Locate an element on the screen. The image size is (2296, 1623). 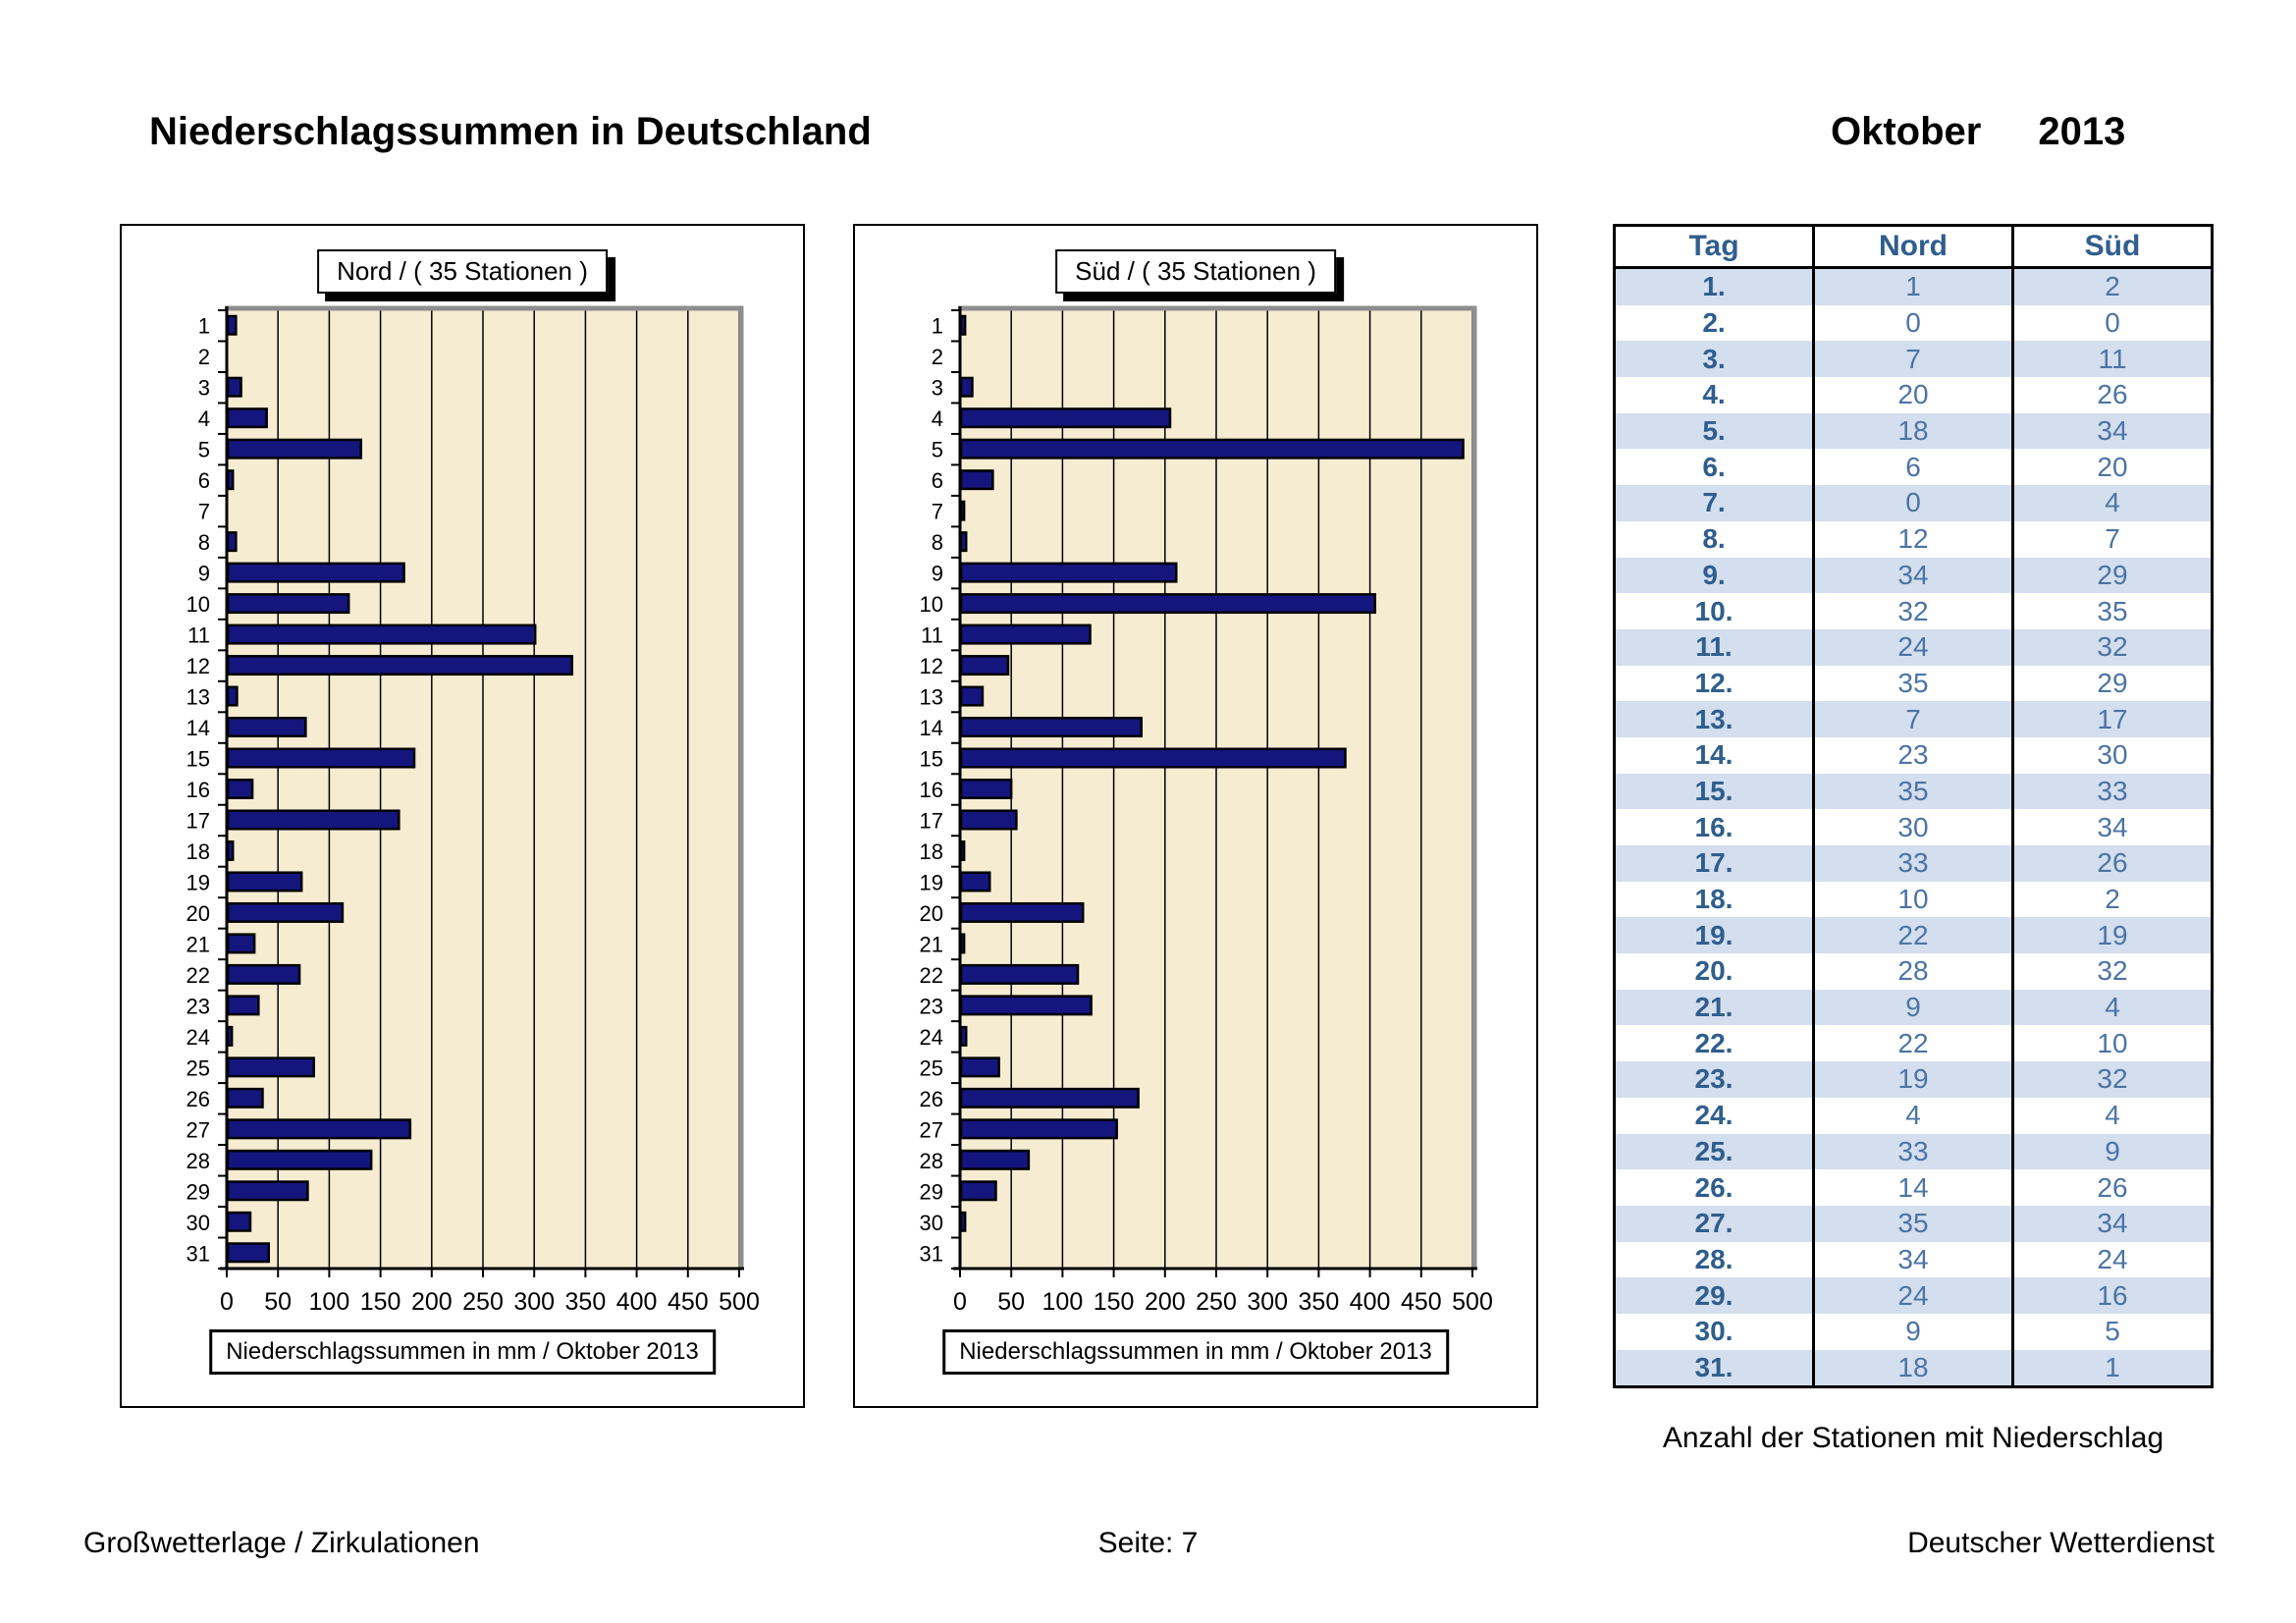
y-tick-label: 27 is located at coordinates (198, 1129).